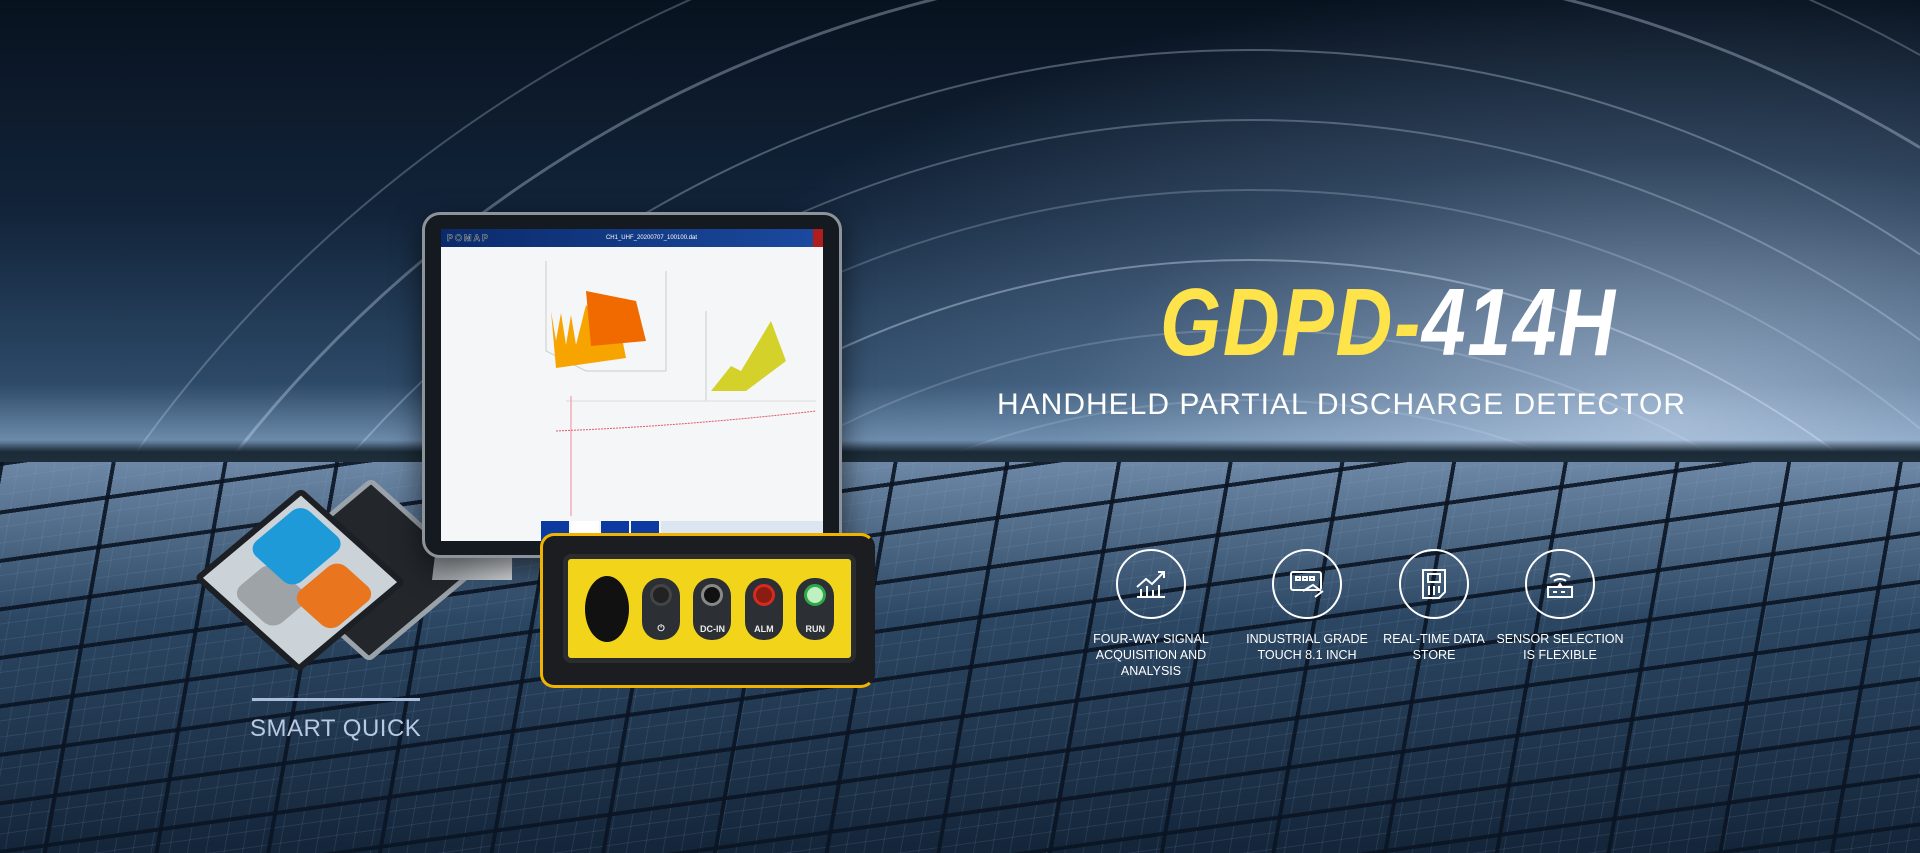  Describe the element at coordinates (681, 388) in the screenshot. I see `screen-charts` at that location.